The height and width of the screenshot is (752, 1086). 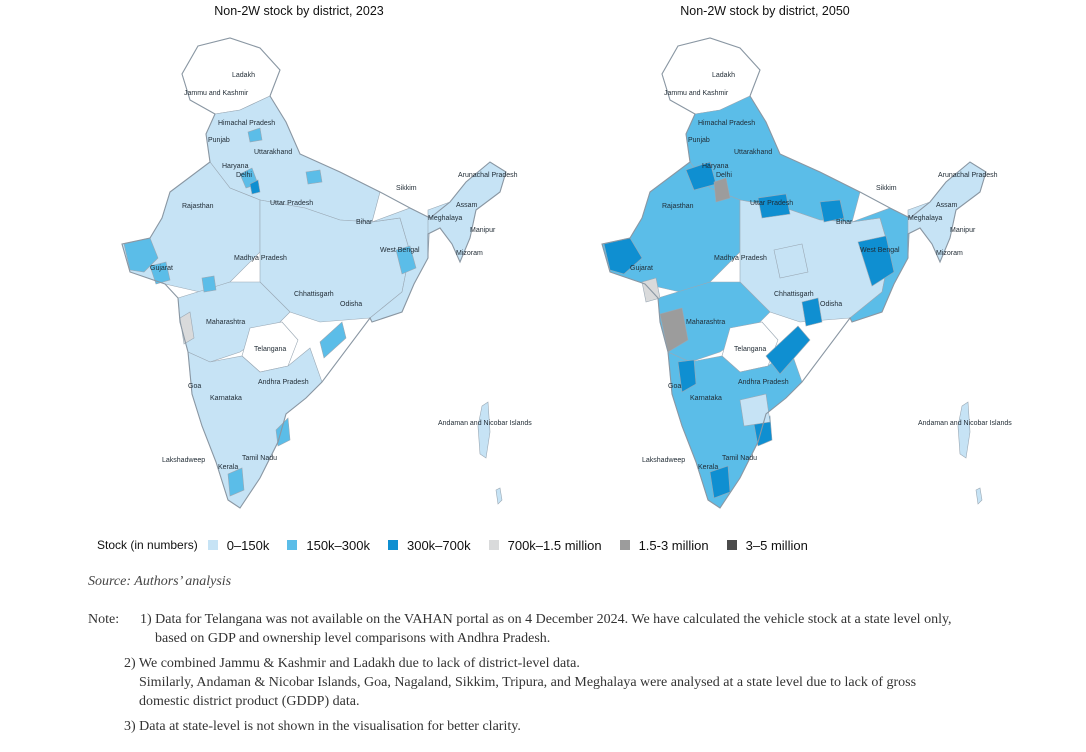 What do you see at coordinates (248, 545) in the screenshot?
I see `legend-label: 0–150k` at bounding box center [248, 545].